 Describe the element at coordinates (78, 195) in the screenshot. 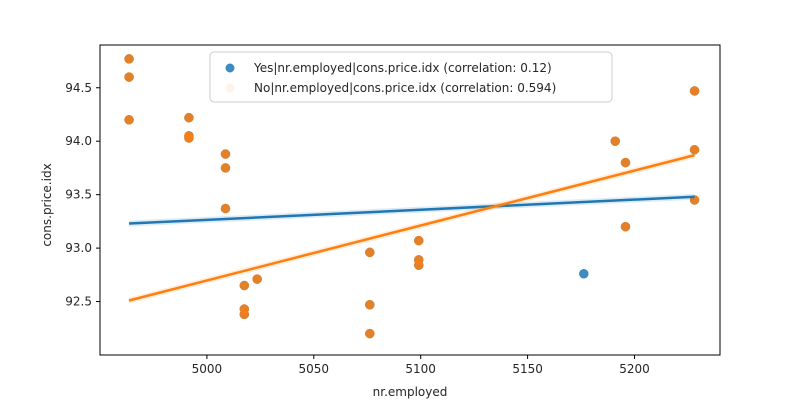

I see `y-tick-label: 93.5` at that location.